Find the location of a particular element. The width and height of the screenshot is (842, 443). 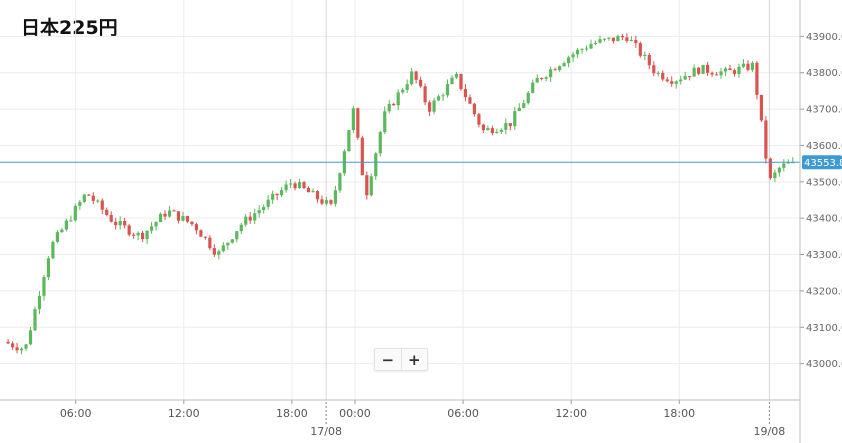

zoom-out-button: − is located at coordinates (388, 359).